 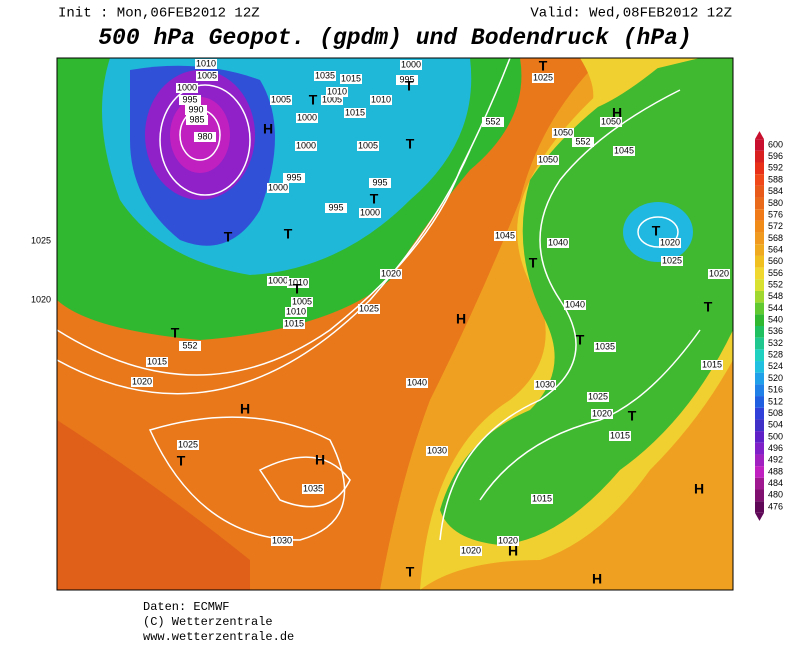 What do you see at coordinates (625, 84) in the screenshot?
I see `field-yellow-north` at bounding box center [625, 84].